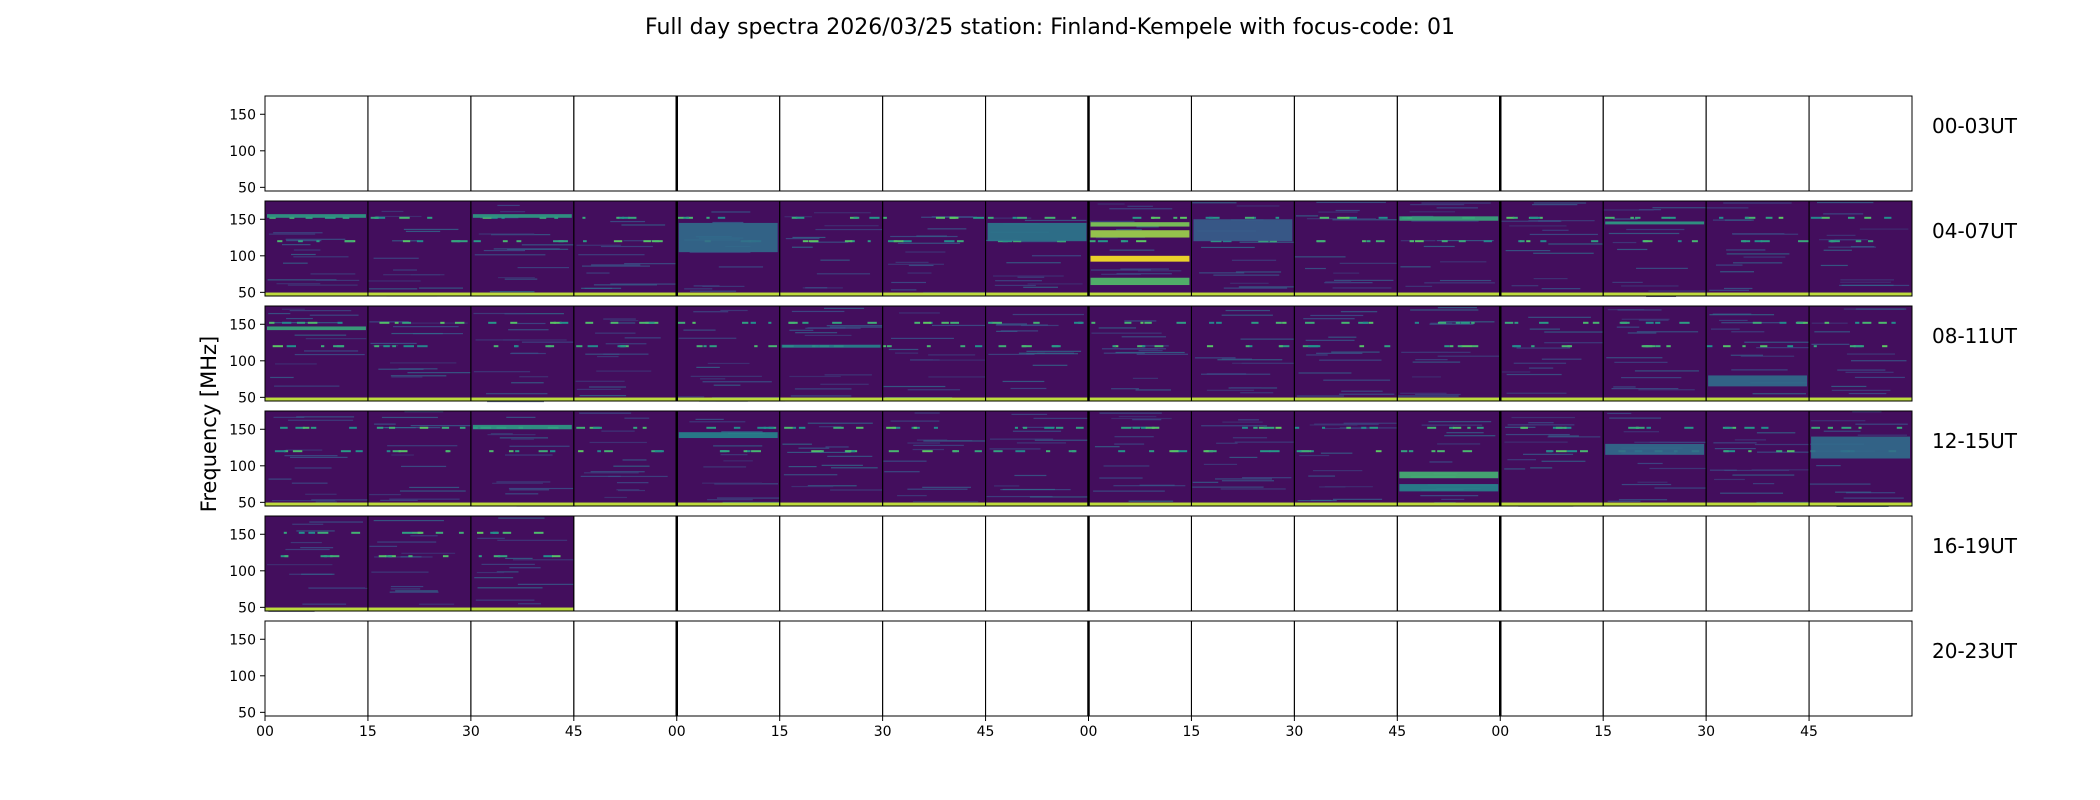 This screenshot has height=800, width=2100. Describe the element at coordinates (242, 572) in the screenshot. I see `y-tick-label: 100` at that location.